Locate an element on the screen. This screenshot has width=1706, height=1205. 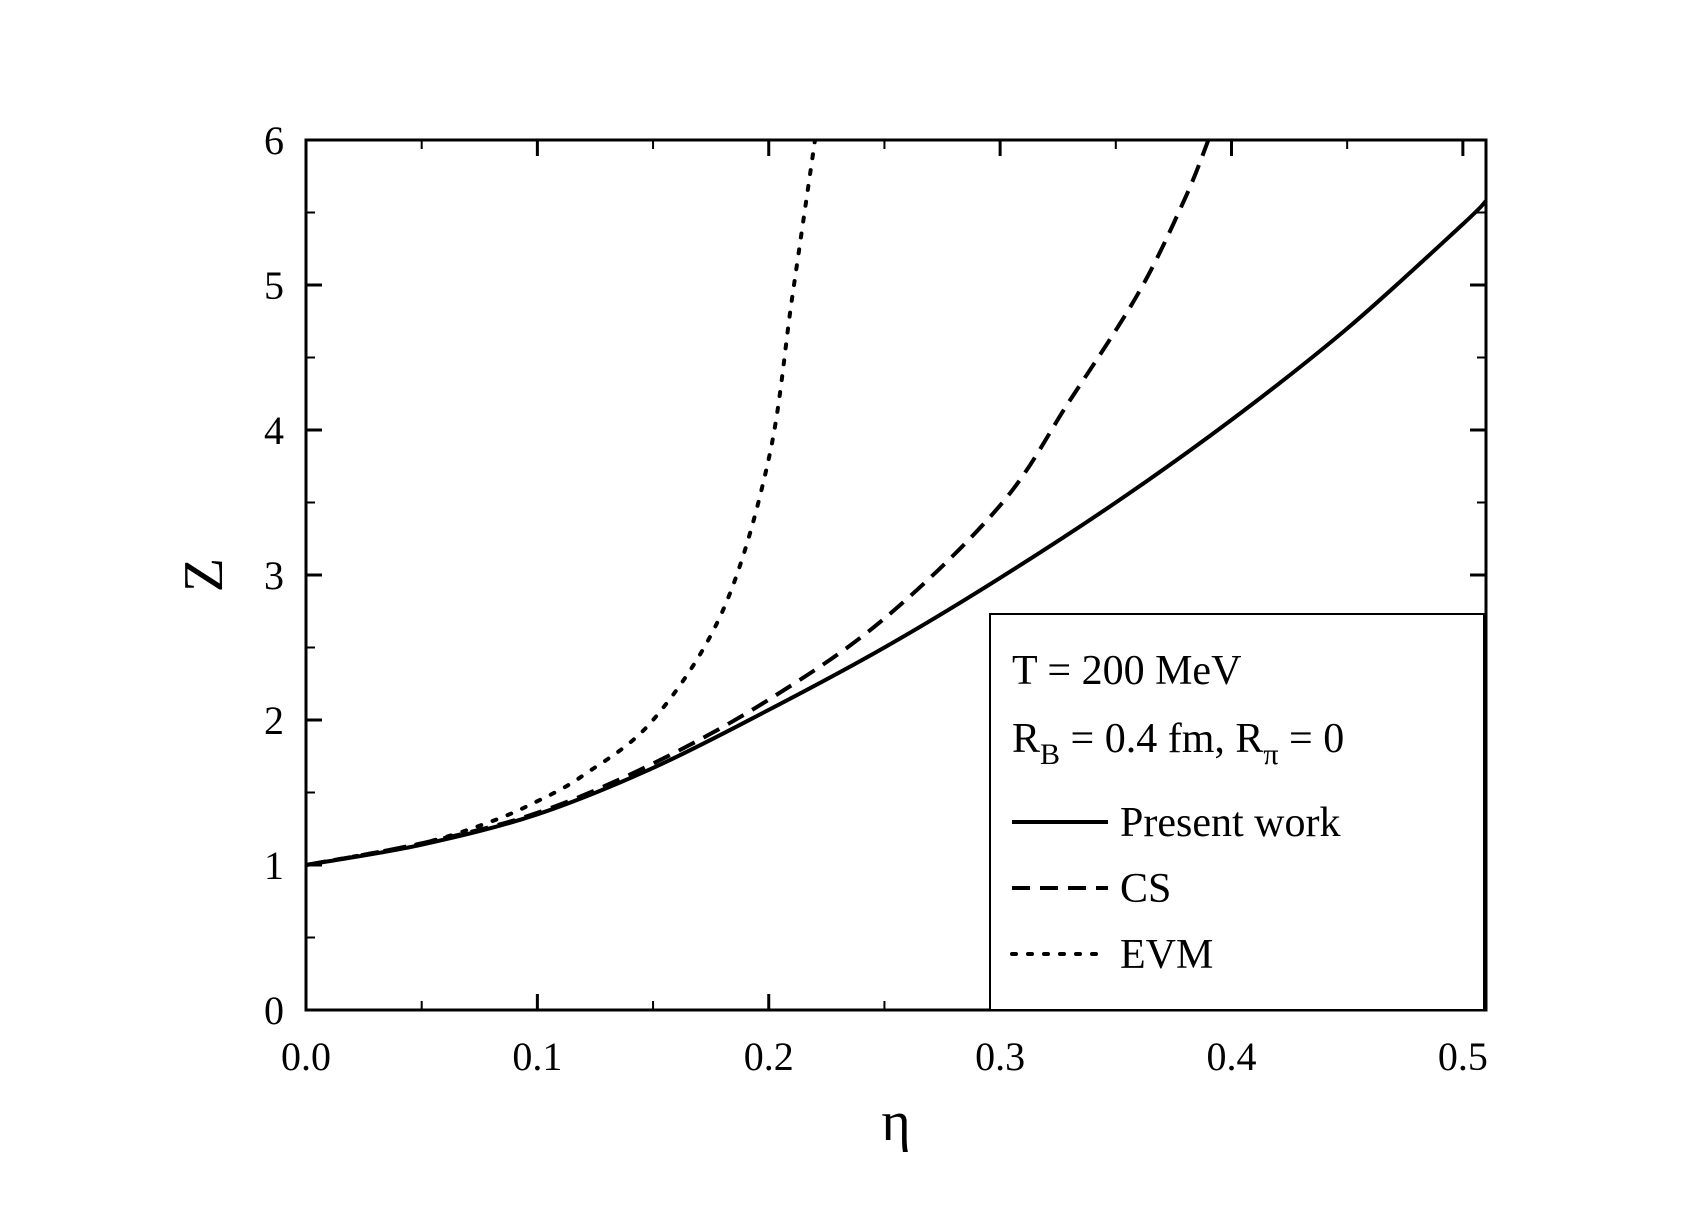
x-axis-title: η is located at coordinates (895, 1122).